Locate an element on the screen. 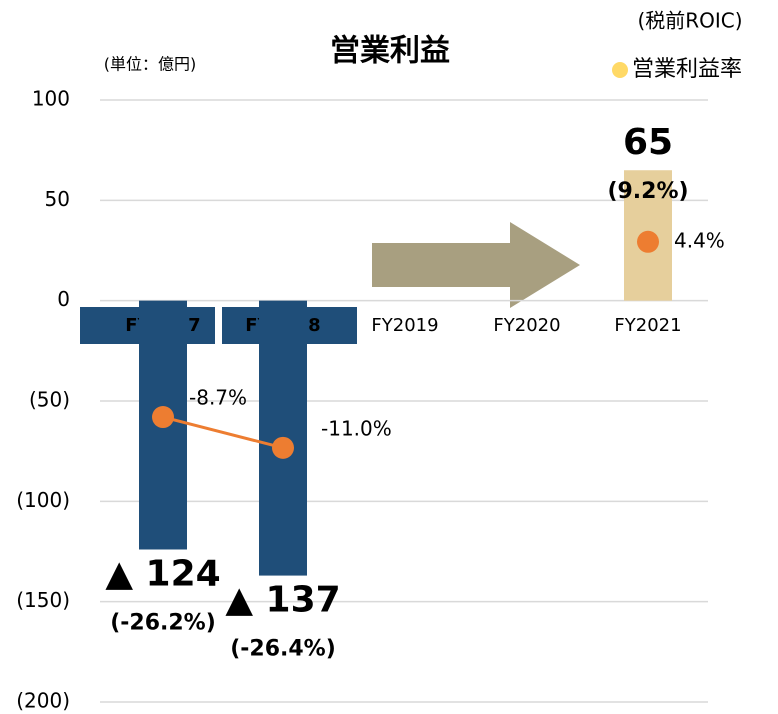  x-tick-label: FY2021 is located at coordinates (647, 325).